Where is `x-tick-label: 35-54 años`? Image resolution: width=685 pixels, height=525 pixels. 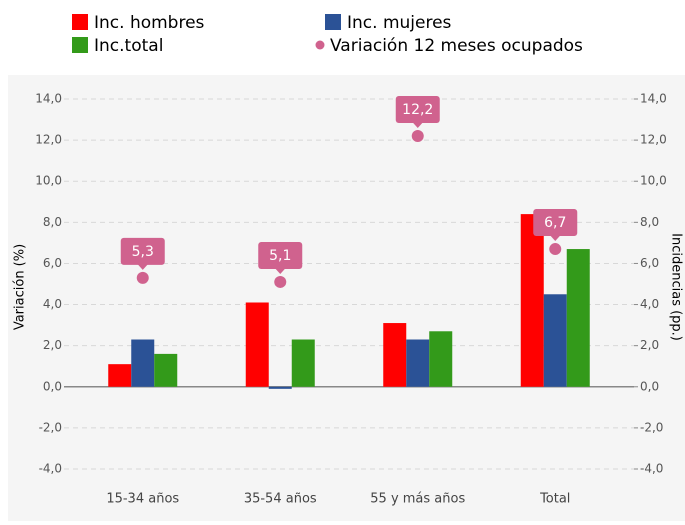 x-tick-label: 35-54 años is located at coordinates (280, 499).